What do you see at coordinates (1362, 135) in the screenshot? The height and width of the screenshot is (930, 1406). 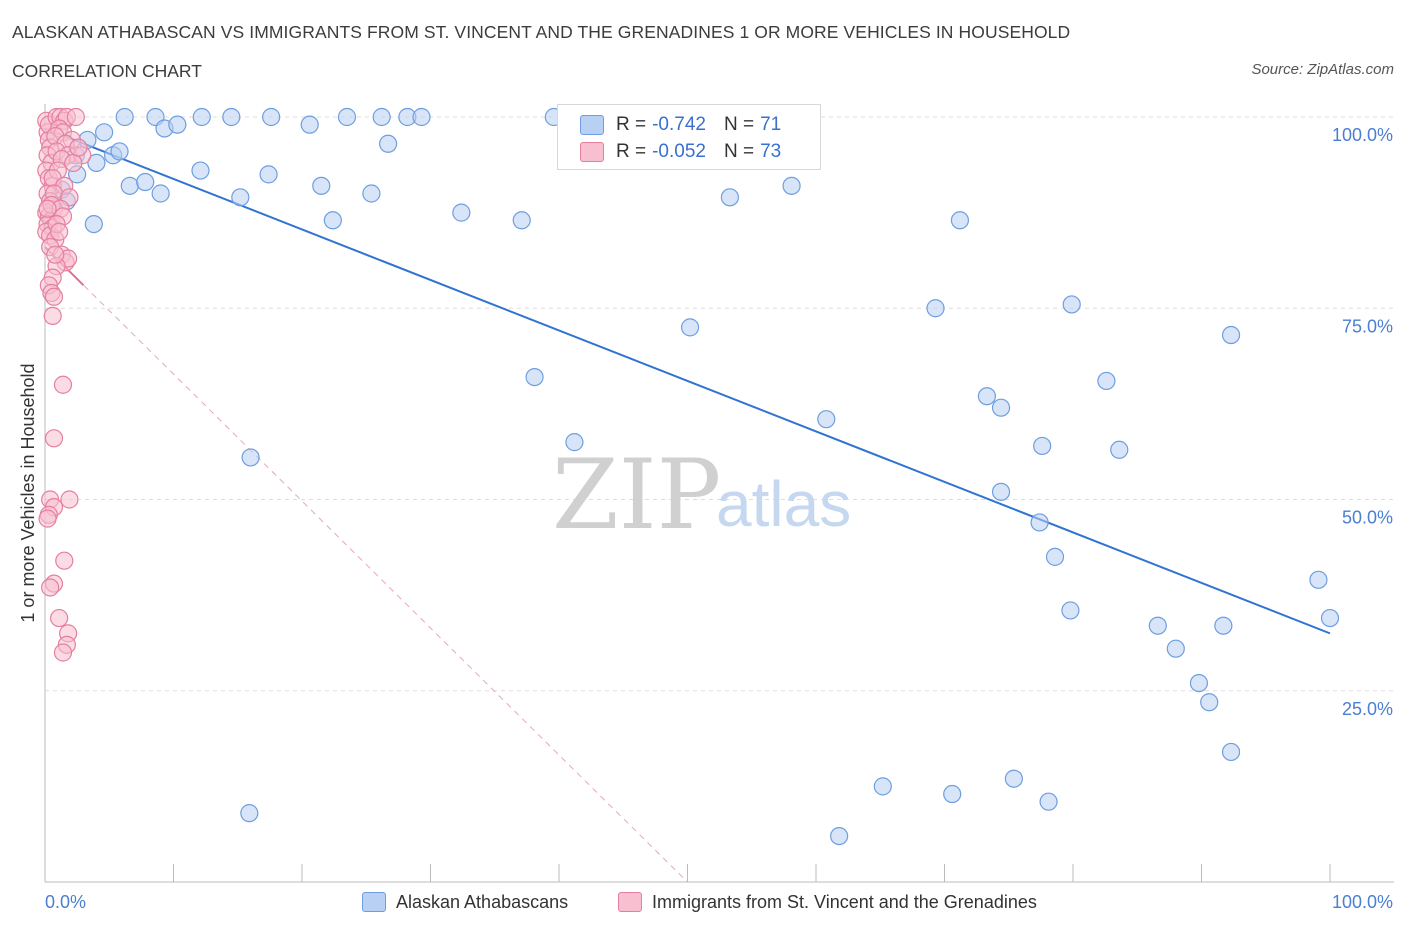 I see `y-tick-label: 100.0%` at bounding box center [1362, 135].